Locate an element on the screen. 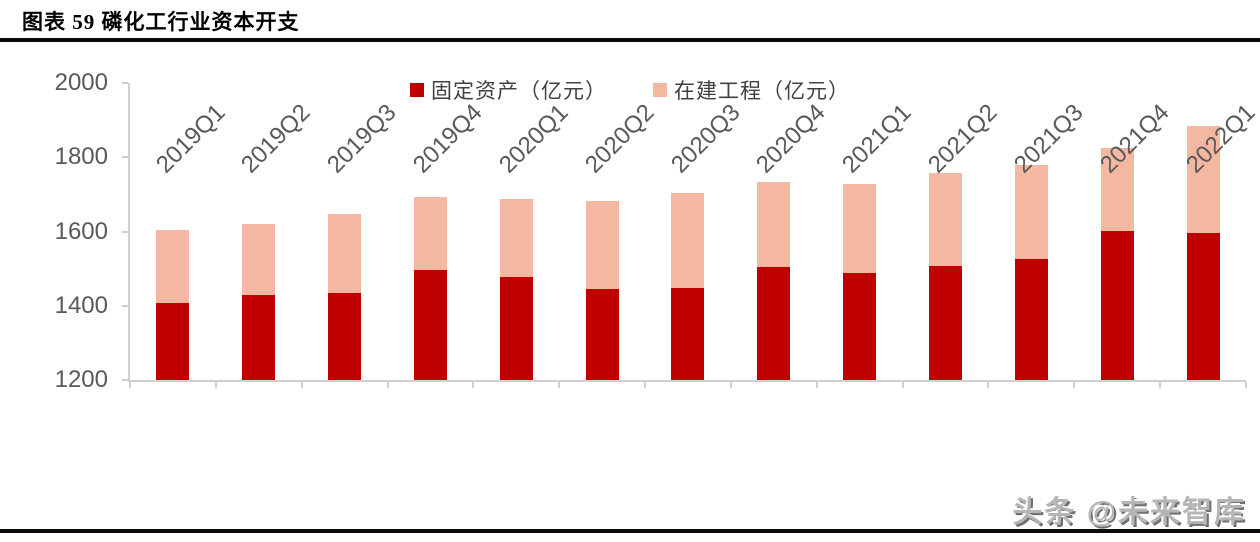  bottom-divider-line is located at coordinates (630, 531).